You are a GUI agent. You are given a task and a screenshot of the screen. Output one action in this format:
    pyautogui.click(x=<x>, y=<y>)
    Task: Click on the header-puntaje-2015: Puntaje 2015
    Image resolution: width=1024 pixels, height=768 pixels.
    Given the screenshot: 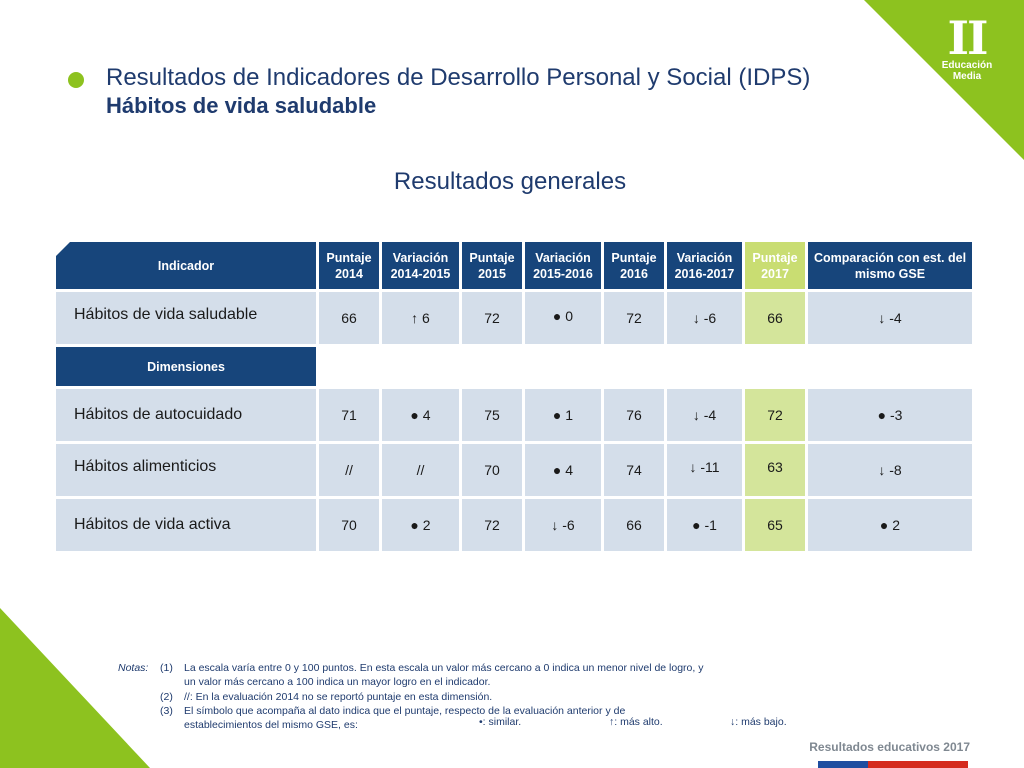 What is the action you would take?
    pyautogui.click(x=492, y=265)
    